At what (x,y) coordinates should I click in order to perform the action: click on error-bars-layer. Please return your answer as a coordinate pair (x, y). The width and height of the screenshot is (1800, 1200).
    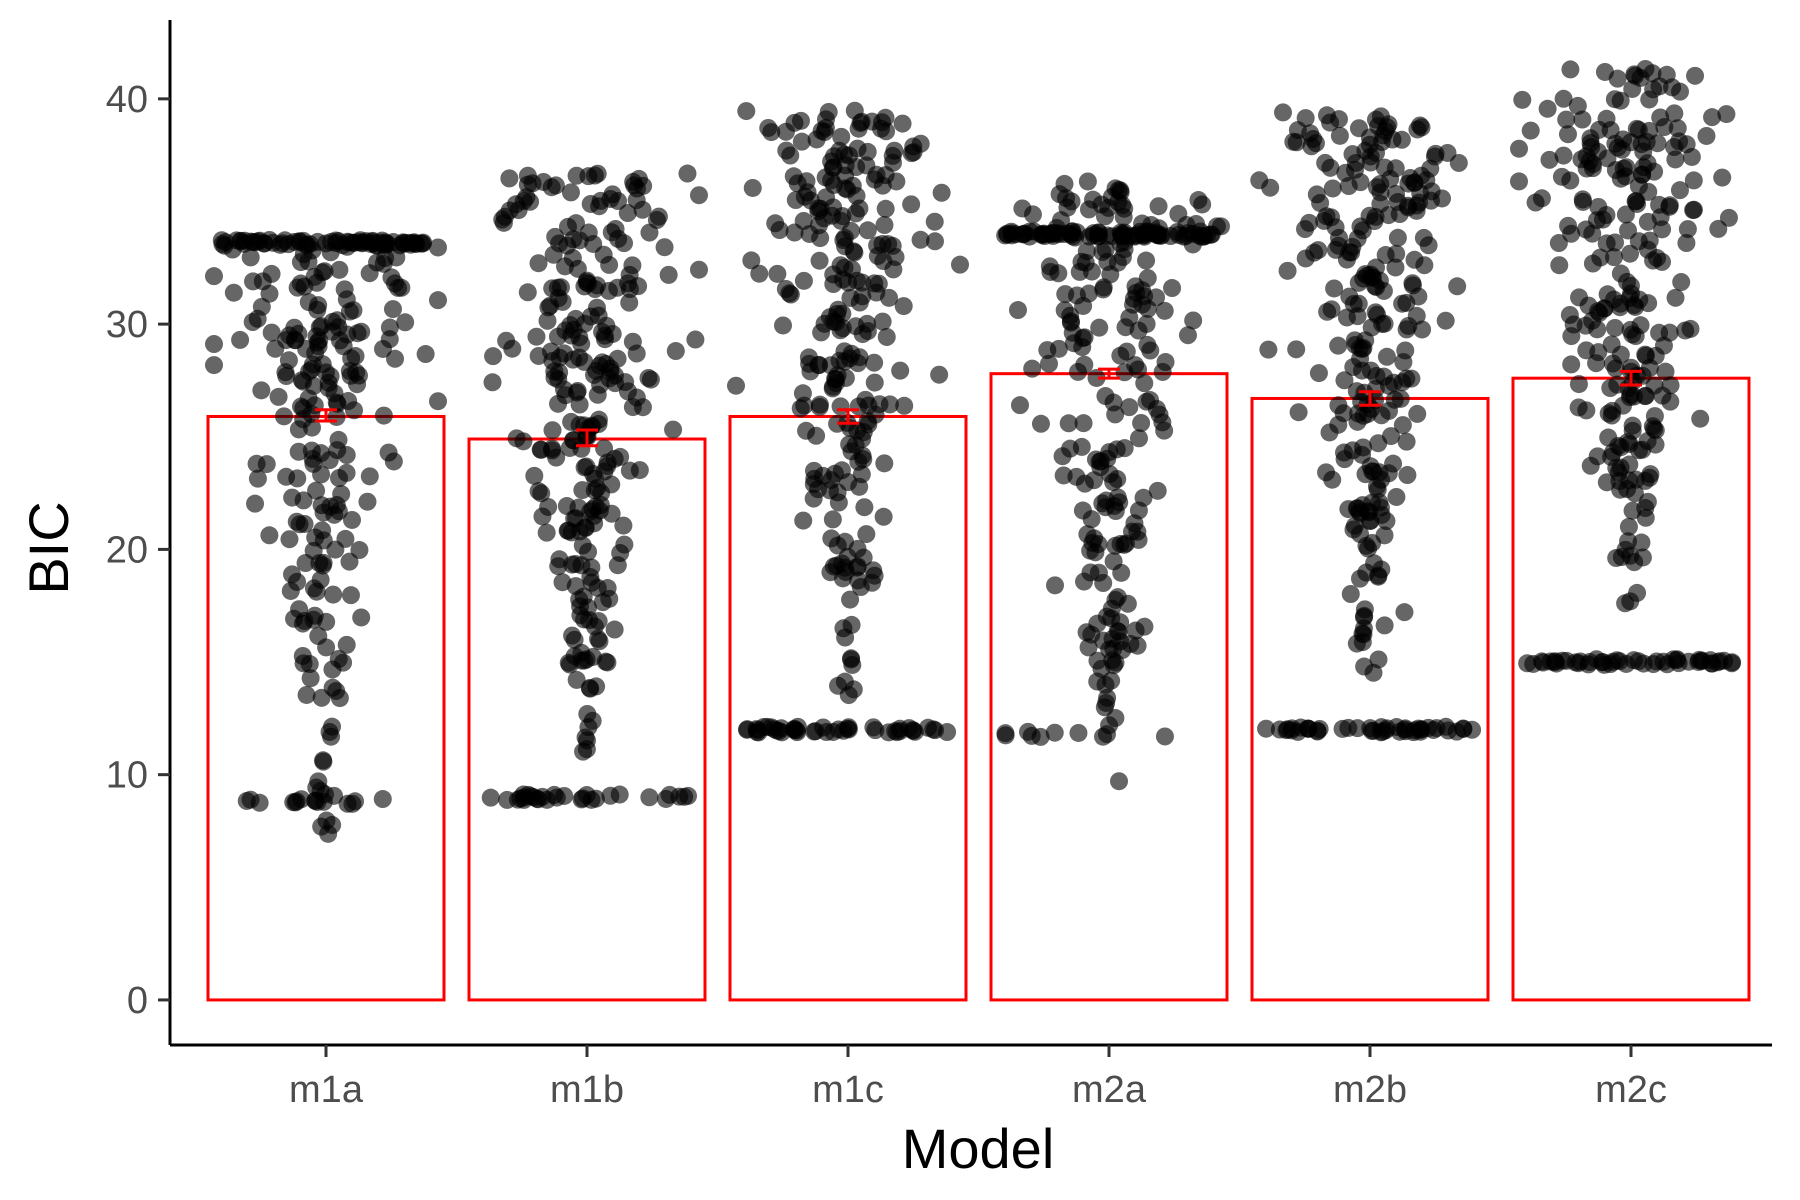
    Looking at the image, I should click on (978, 407).